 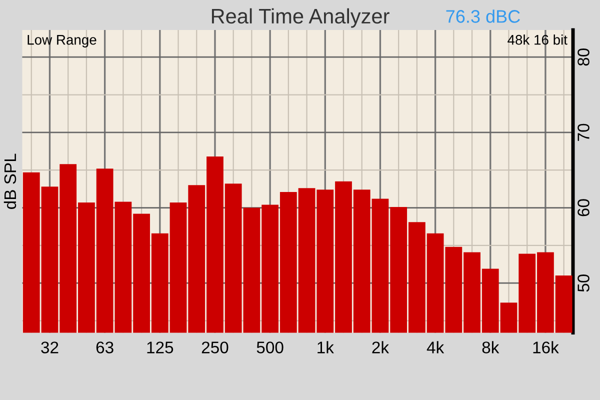 I want to click on annotation: 48k 16 bit, so click(x=538, y=39).